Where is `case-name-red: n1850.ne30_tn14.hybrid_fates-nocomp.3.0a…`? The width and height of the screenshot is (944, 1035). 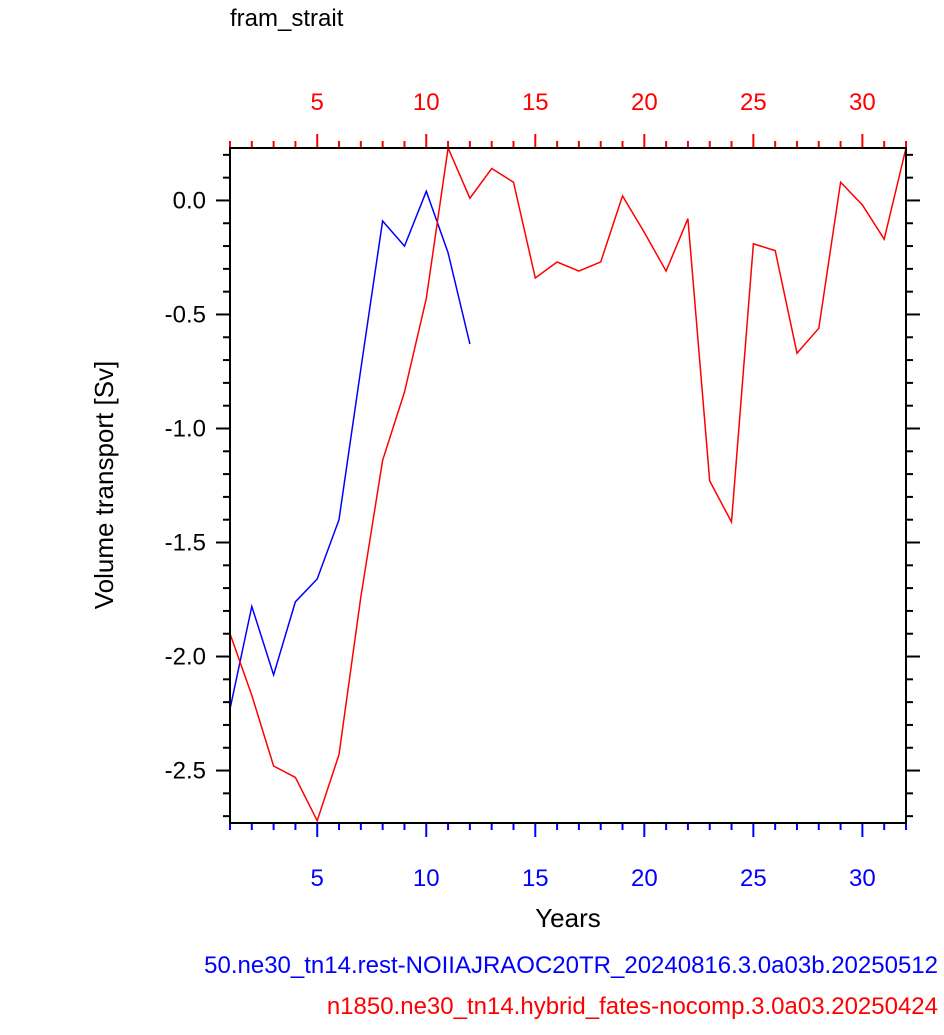
case-name-red: n1850.ne30_tn14.hybrid_fates-nocomp.3.0a… is located at coordinates (632, 1006).